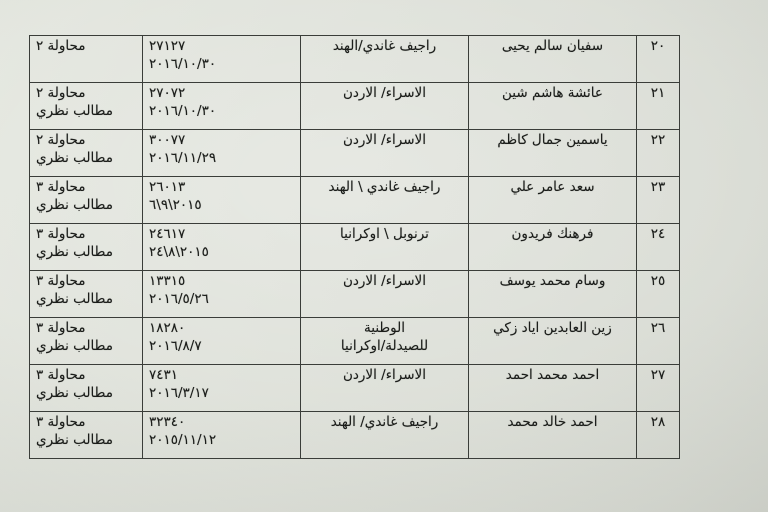 This screenshot has width=768, height=512. Describe the element at coordinates (167, 422) in the screenshot. I see `document-number-cell-line: ٣٢٣٤٠` at that location.